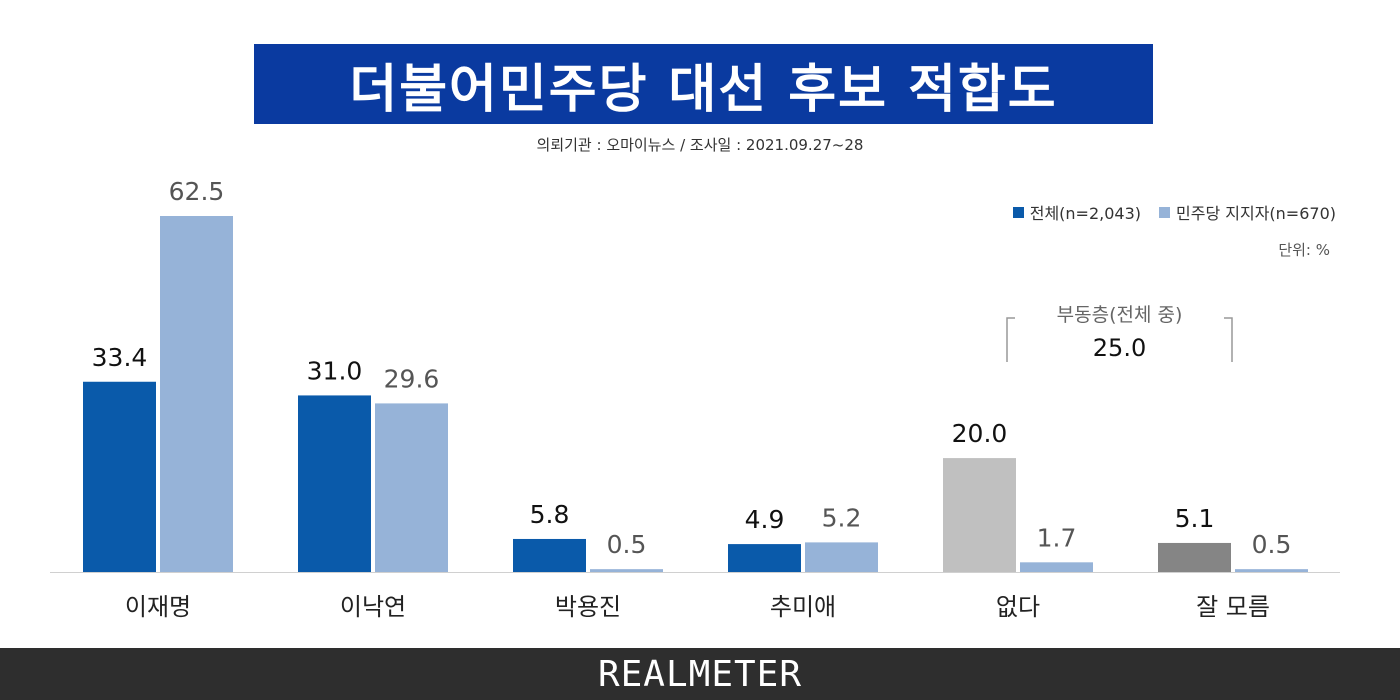 The height and width of the screenshot is (700, 1400). I want to click on realmeter-logo: REALMETER, so click(700, 674).